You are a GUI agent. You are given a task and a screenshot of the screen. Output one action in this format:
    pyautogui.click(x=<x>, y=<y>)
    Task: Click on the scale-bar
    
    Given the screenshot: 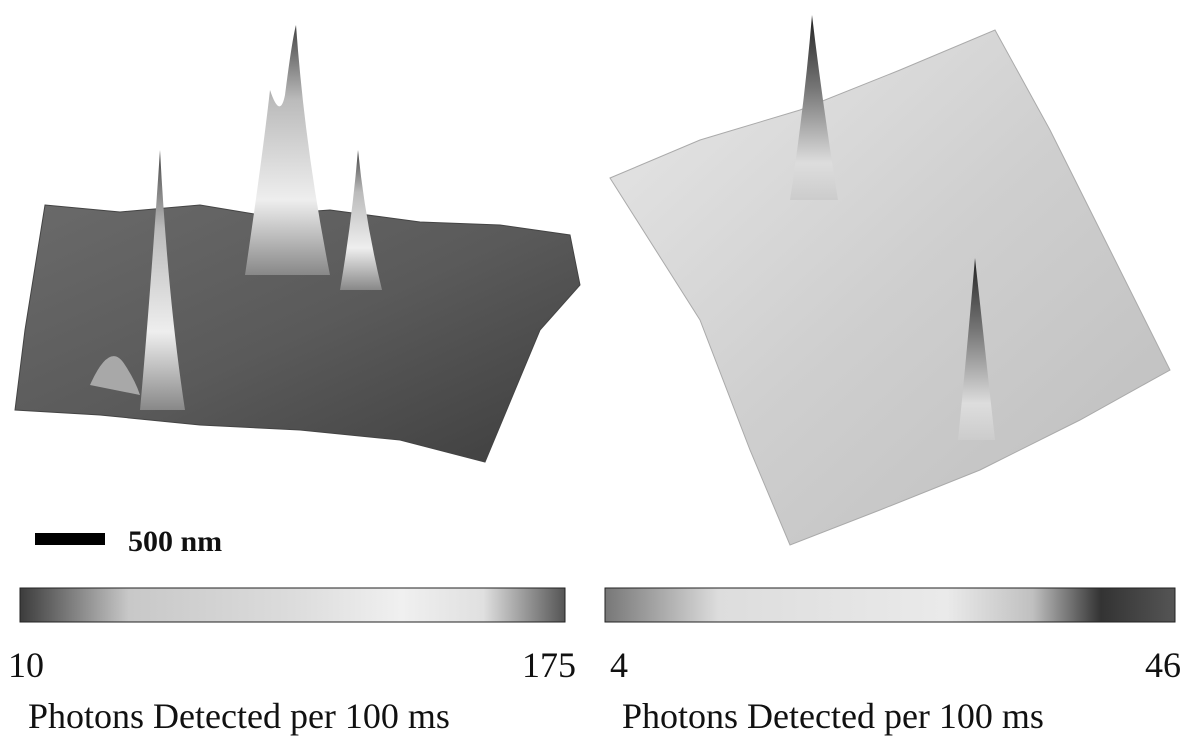 What is the action you would take?
    pyautogui.click(x=70, y=539)
    